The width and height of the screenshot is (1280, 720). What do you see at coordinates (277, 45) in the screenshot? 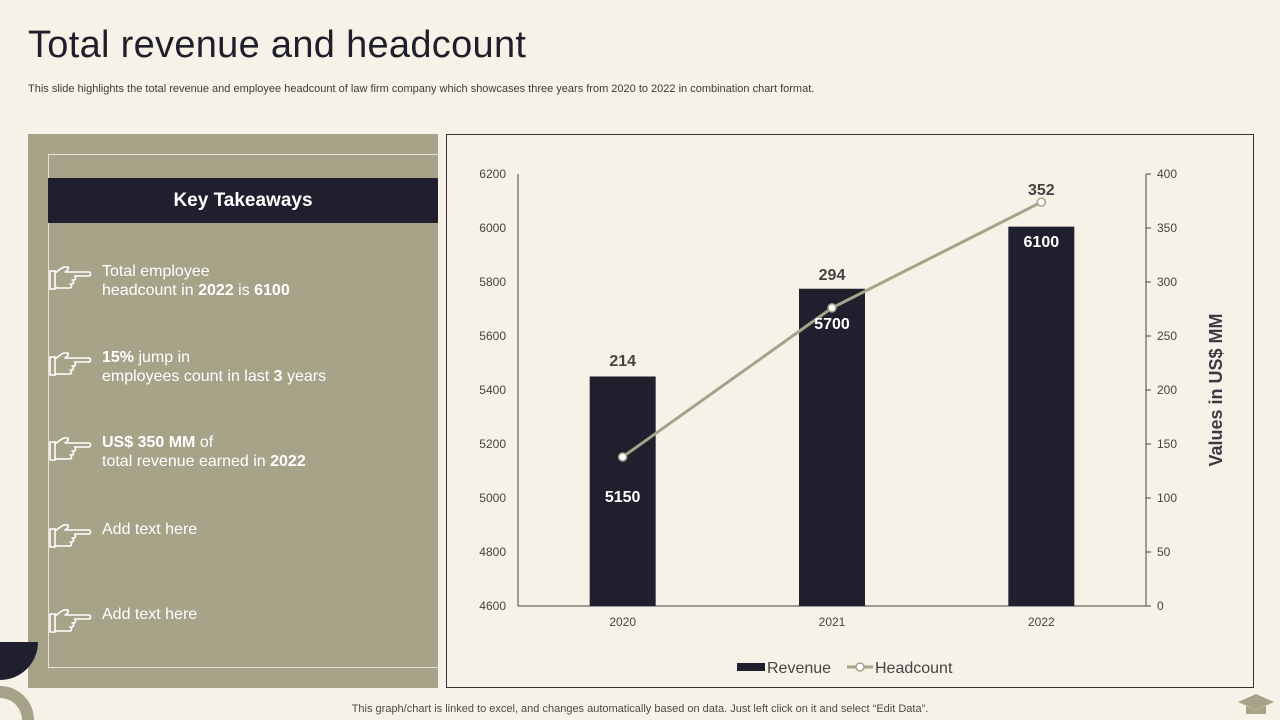
I see `page-title: Total revenue and headcount` at bounding box center [277, 45].